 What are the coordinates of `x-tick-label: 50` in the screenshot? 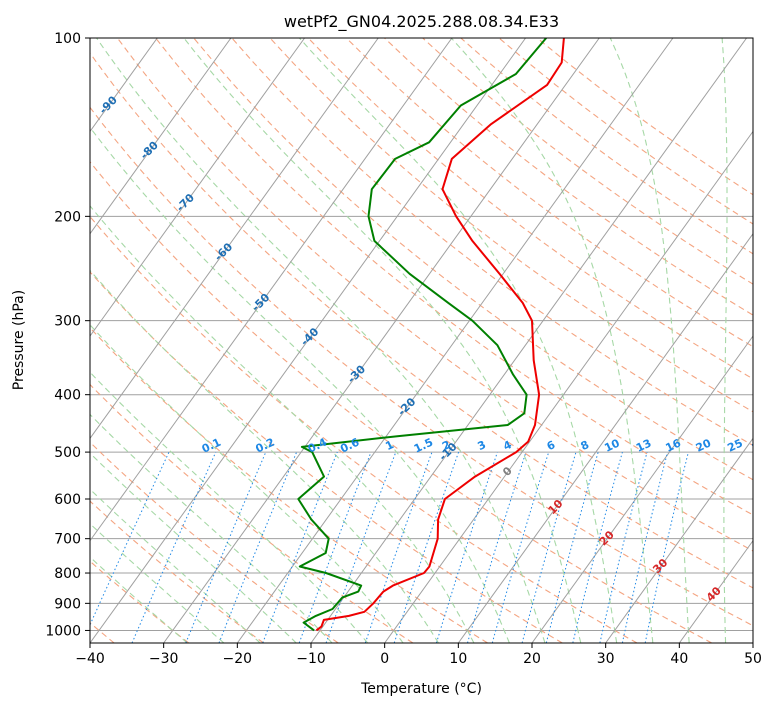 It's located at (753, 659).